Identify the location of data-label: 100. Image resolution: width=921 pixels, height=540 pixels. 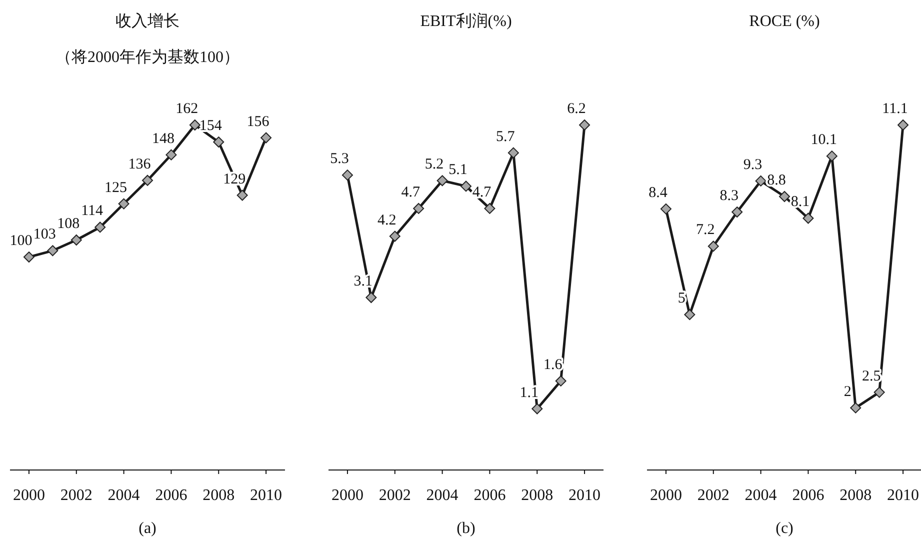
(21, 241).